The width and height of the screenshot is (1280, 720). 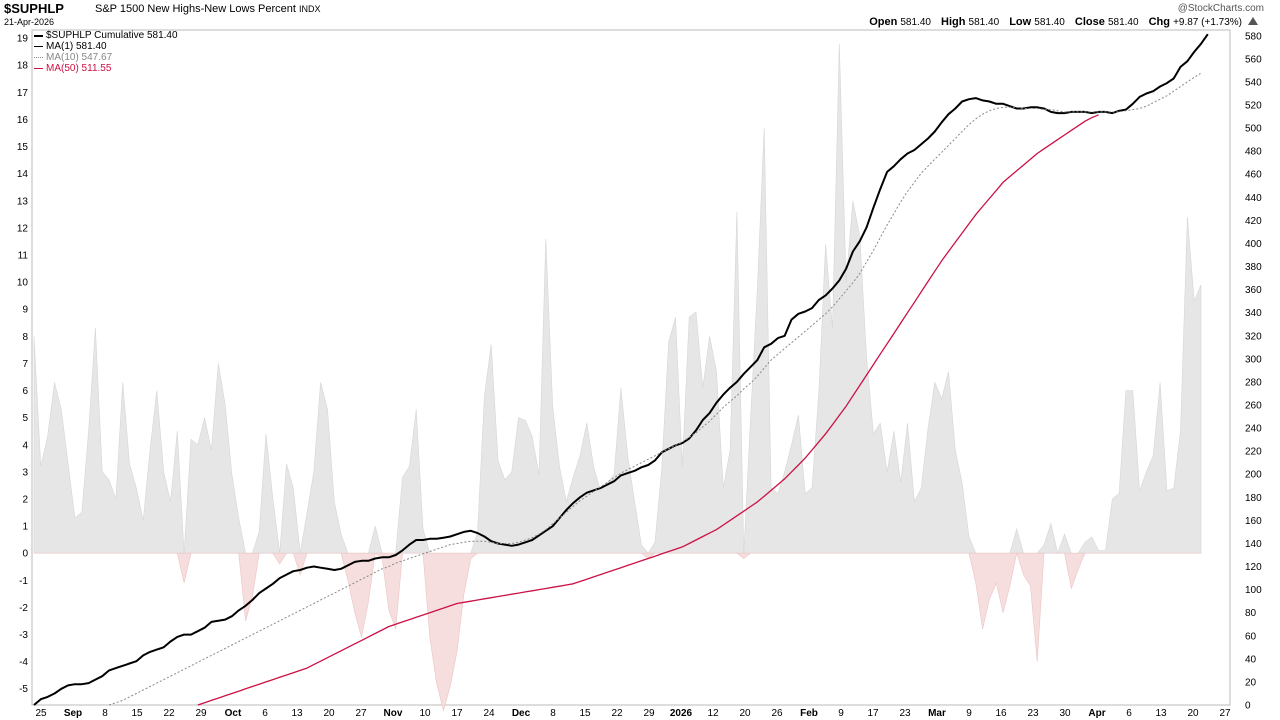 I want to click on left-tick-label: 14, so click(x=23, y=174).